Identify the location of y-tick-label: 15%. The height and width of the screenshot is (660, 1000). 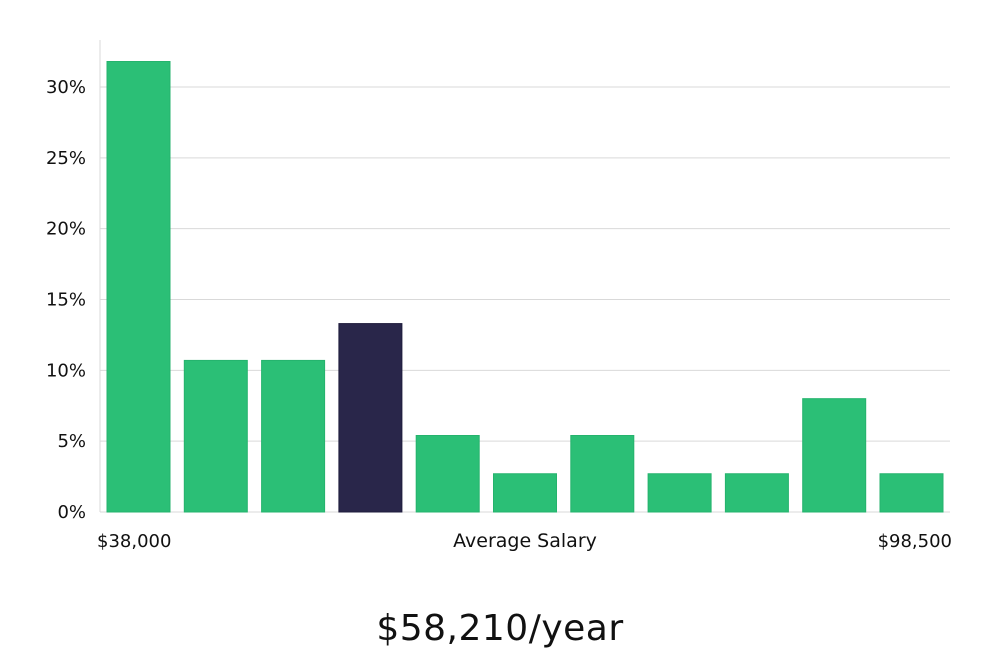
(66, 300).